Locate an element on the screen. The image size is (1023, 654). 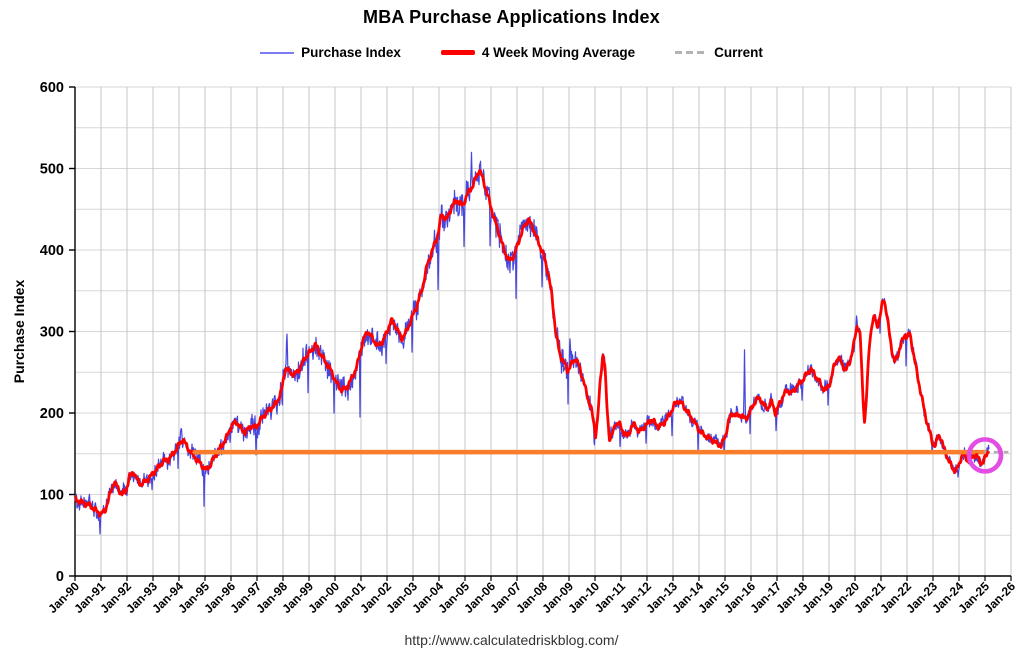
y-tick-label: 0 is located at coordinates (60, 577).